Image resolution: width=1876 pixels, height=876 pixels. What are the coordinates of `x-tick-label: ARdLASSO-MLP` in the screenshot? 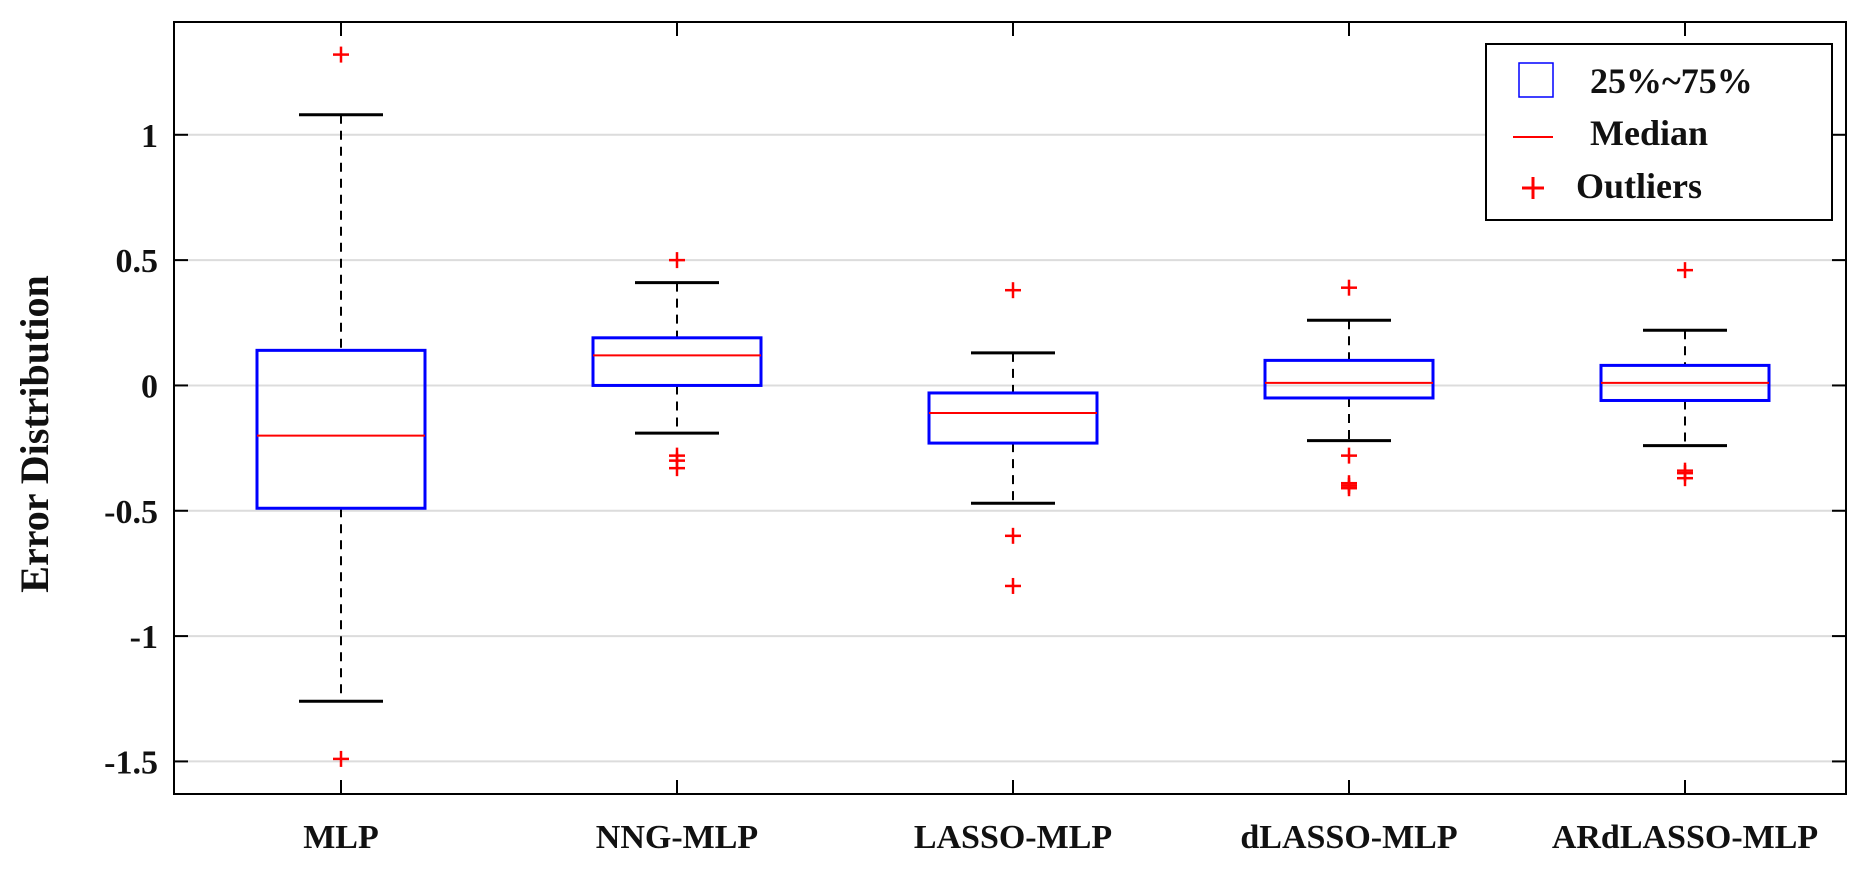 It's located at (1685, 837).